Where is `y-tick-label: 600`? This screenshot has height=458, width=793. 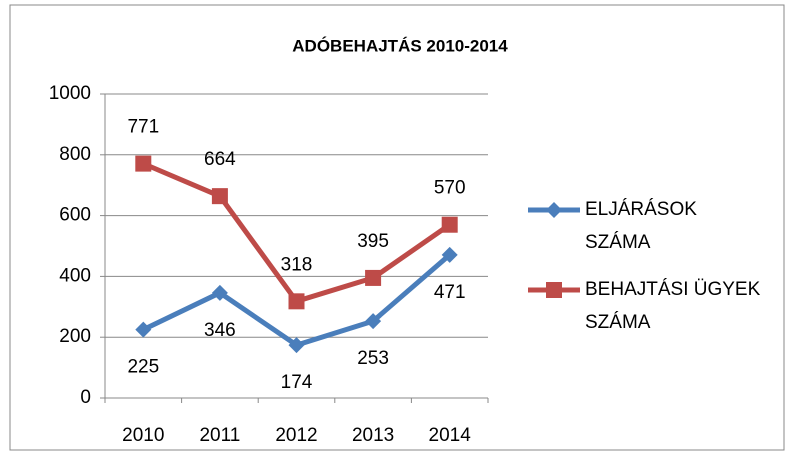 y-tick-label: 600 is located at coordinates (75, 215).